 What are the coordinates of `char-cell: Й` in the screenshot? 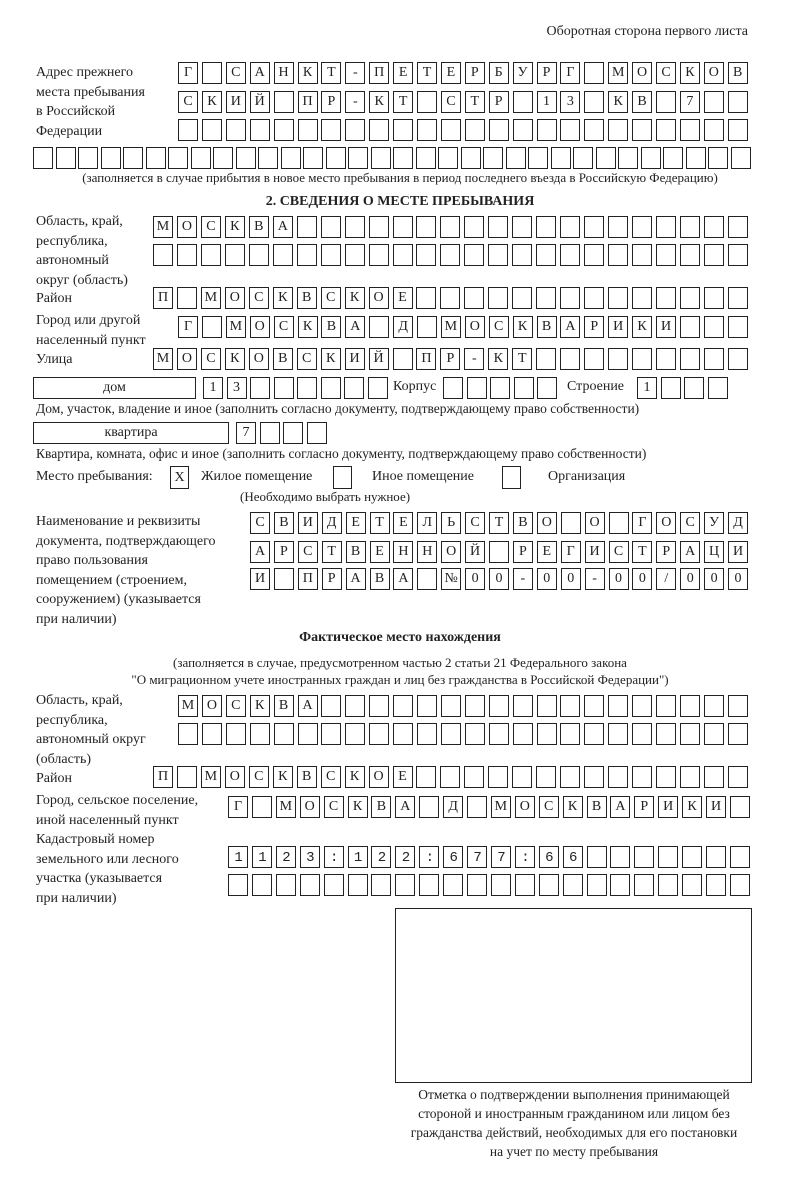 It's located at (475, 552).